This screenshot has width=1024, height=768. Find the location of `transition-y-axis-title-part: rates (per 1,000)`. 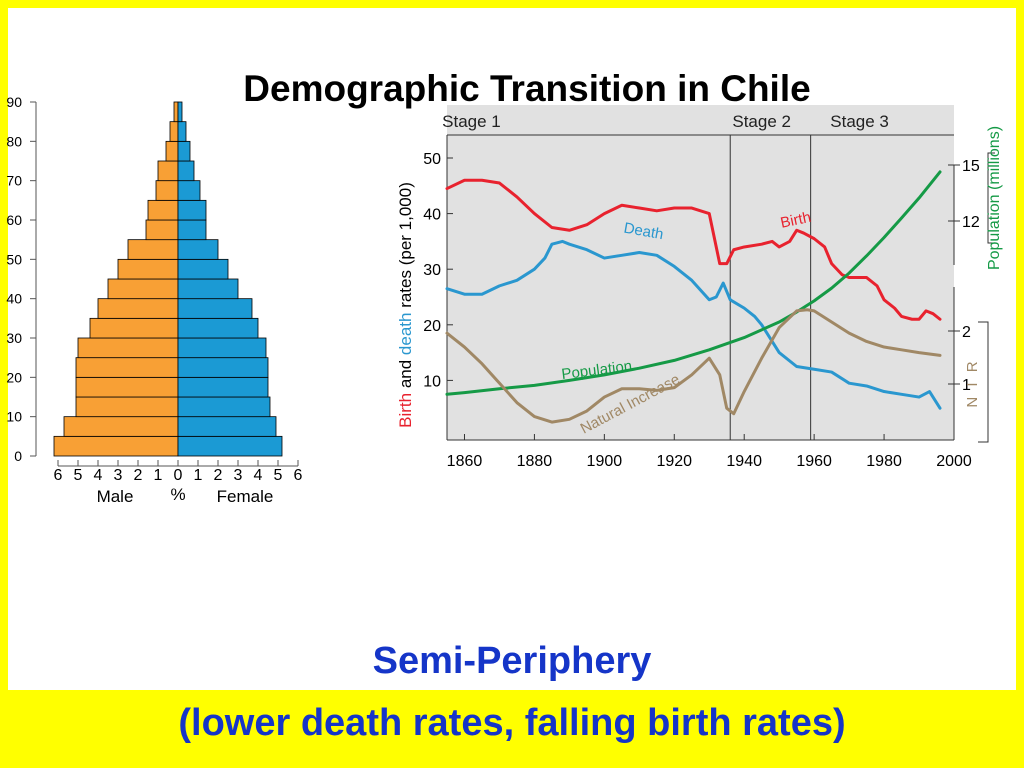

transition-y-axis-title-part: rates (per 1,000) is located at coordinates (405, 247).